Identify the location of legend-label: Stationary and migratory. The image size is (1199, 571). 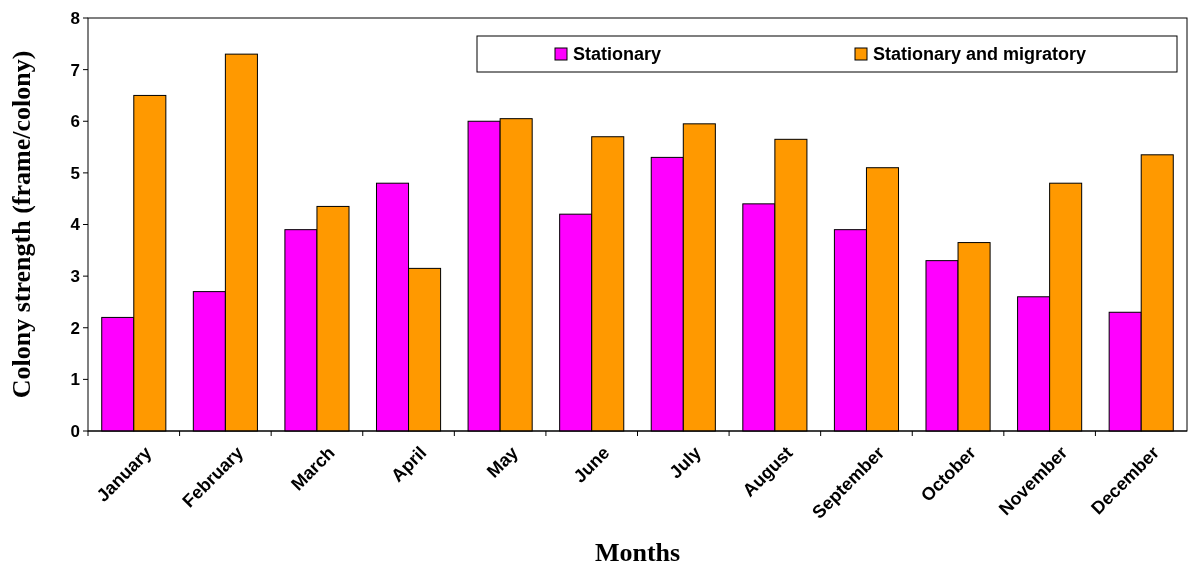
(980, 54).